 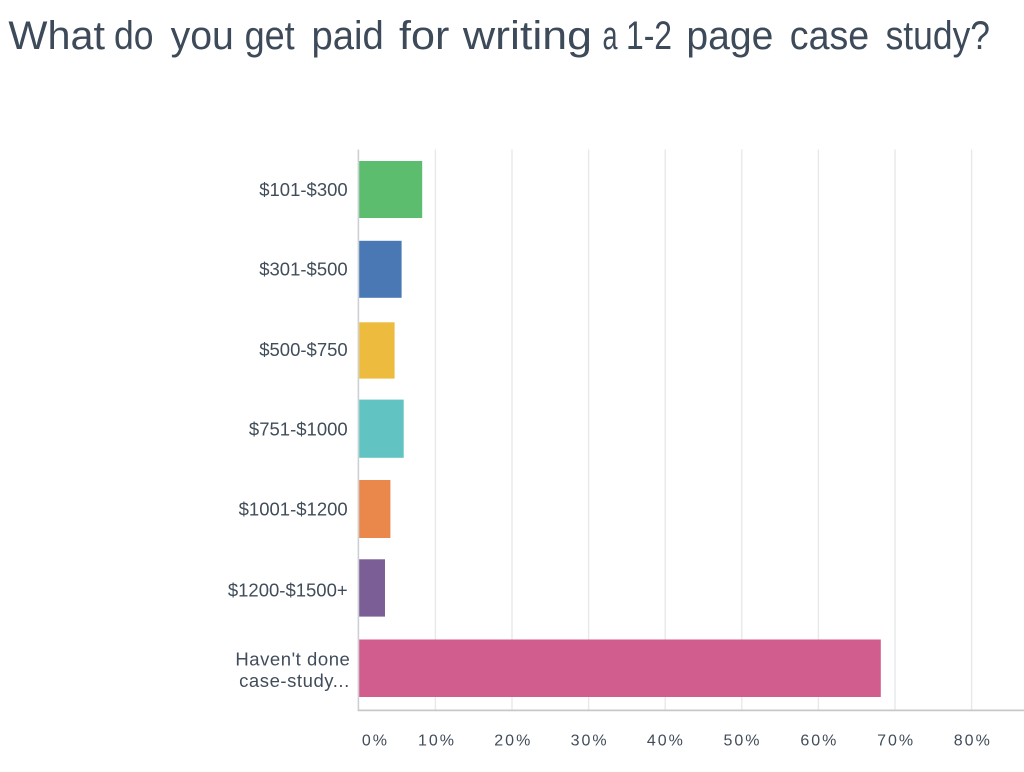 I want to click on svg-text: 50%, so click(x=742, y=740).